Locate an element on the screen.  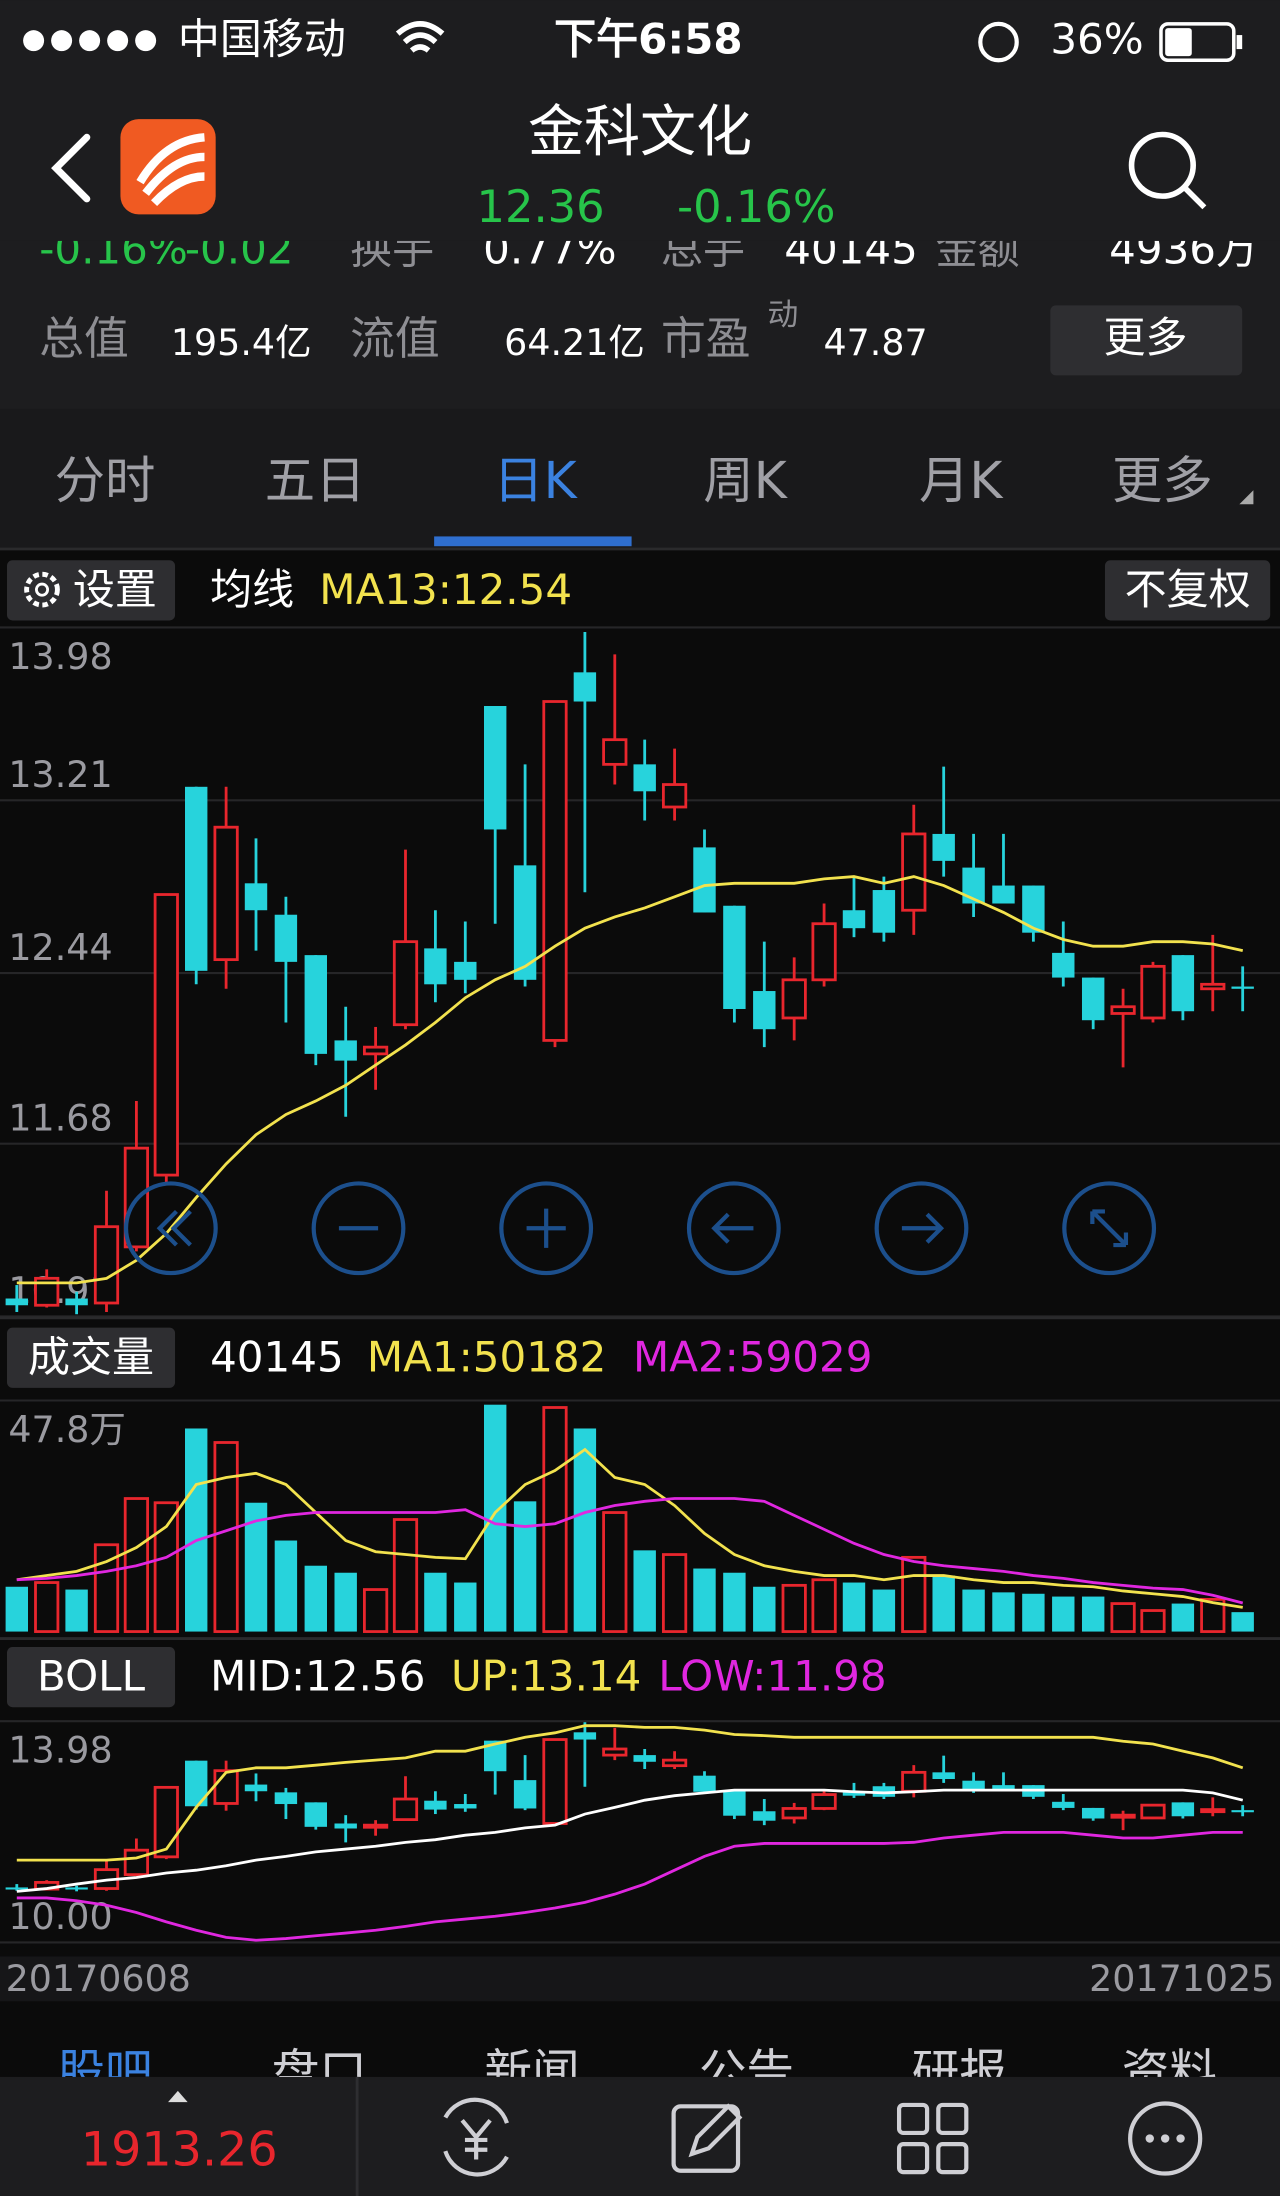
control-fullscreen-icon is located at coordinates (1109, 1228).